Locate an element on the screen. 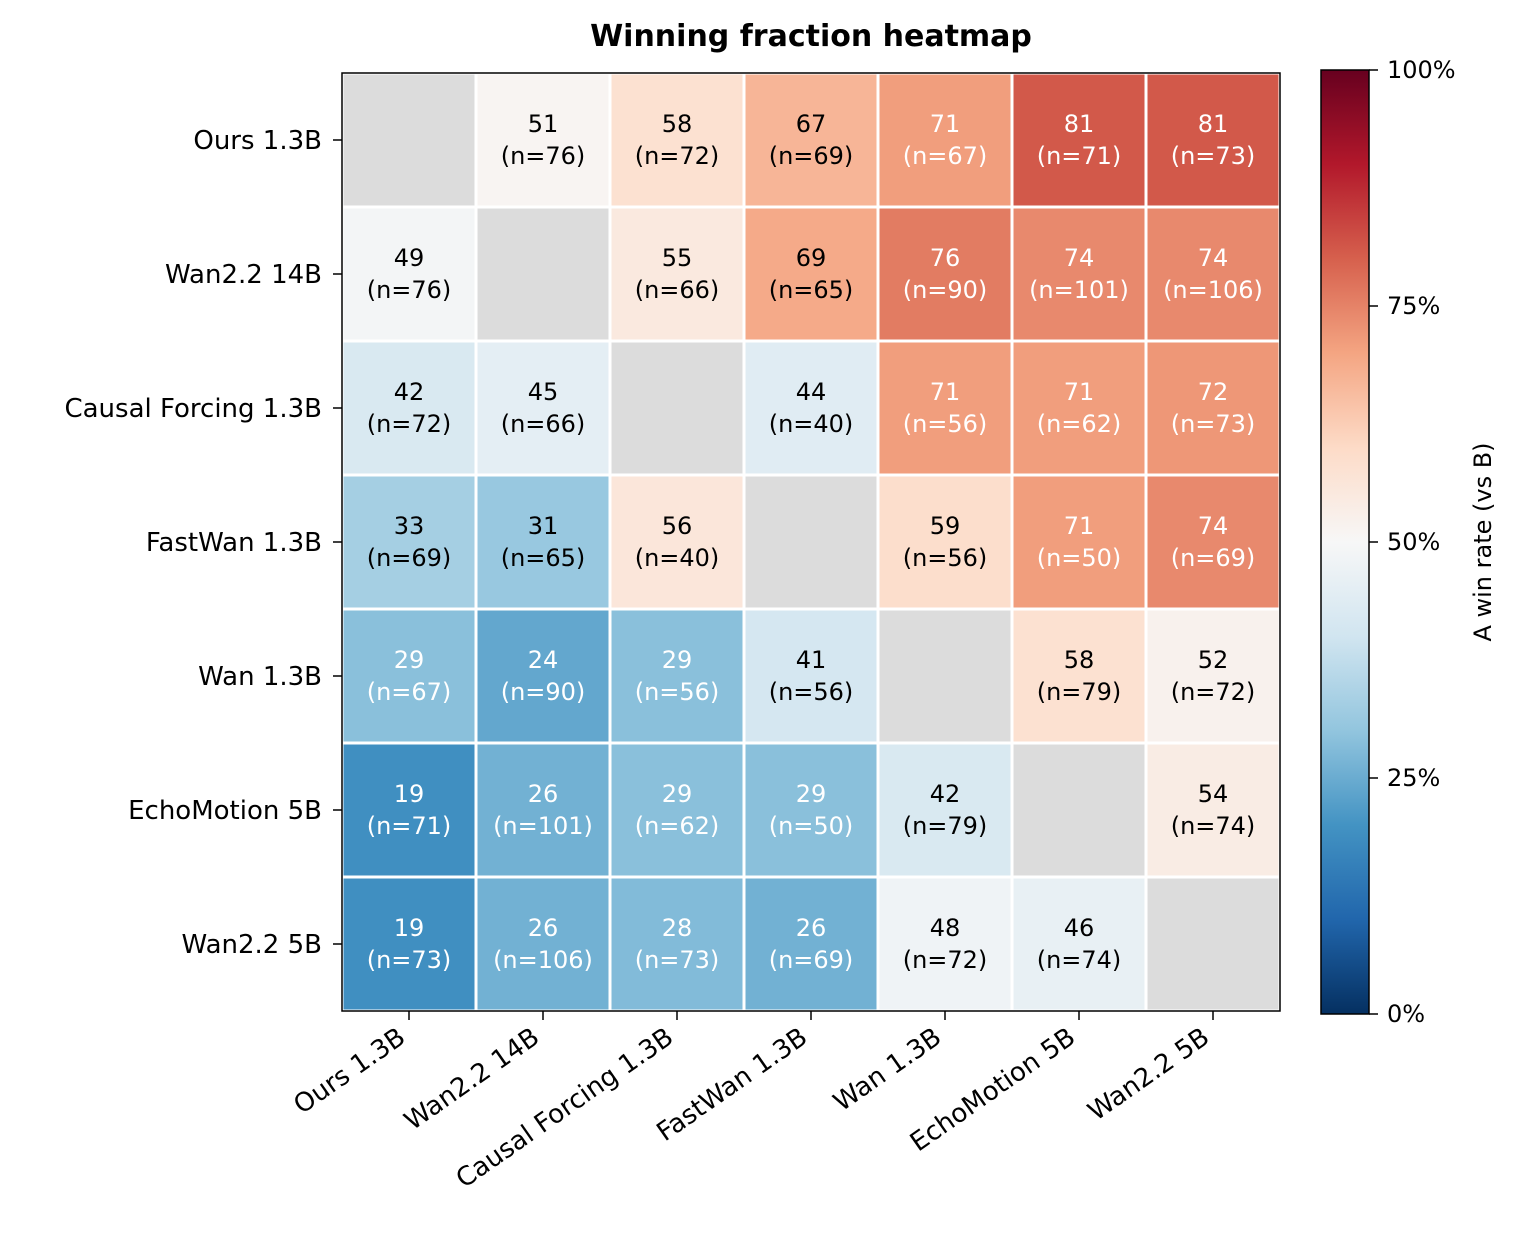  cell-count-label: (n=101) is located at coordinates (1079, 290).